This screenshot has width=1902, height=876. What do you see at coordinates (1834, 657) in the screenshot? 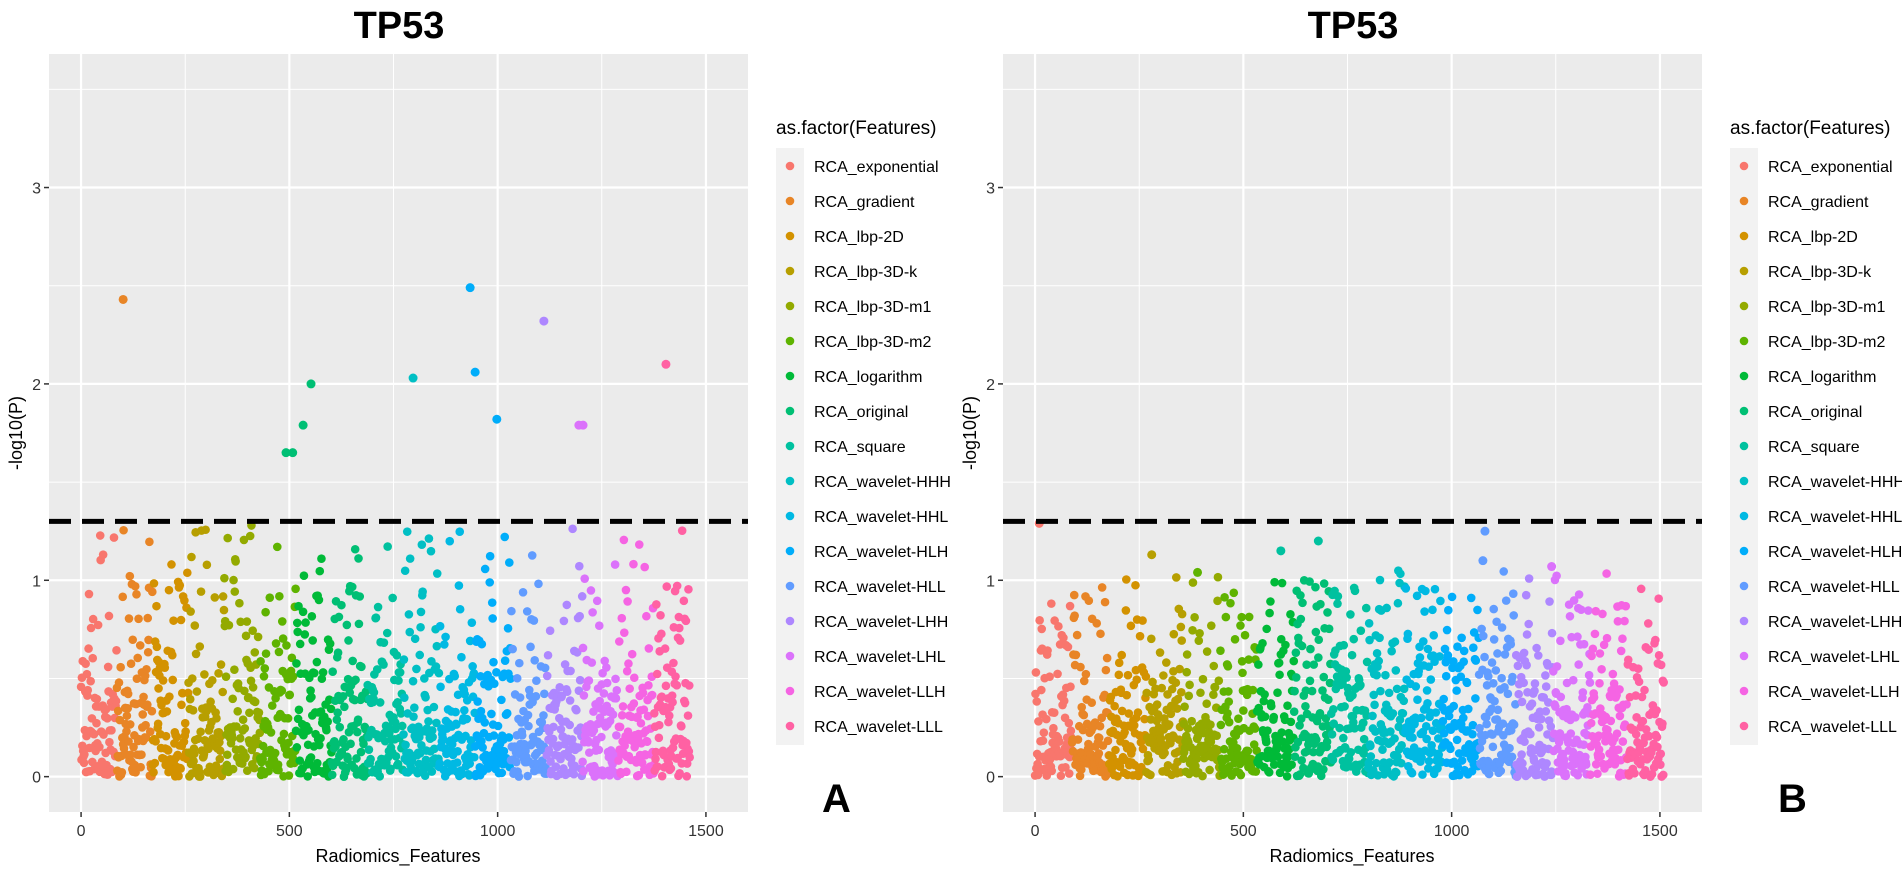
I see `legend-item-label: RCA_wavelet-LHL` at bounding box center [1834, 657].